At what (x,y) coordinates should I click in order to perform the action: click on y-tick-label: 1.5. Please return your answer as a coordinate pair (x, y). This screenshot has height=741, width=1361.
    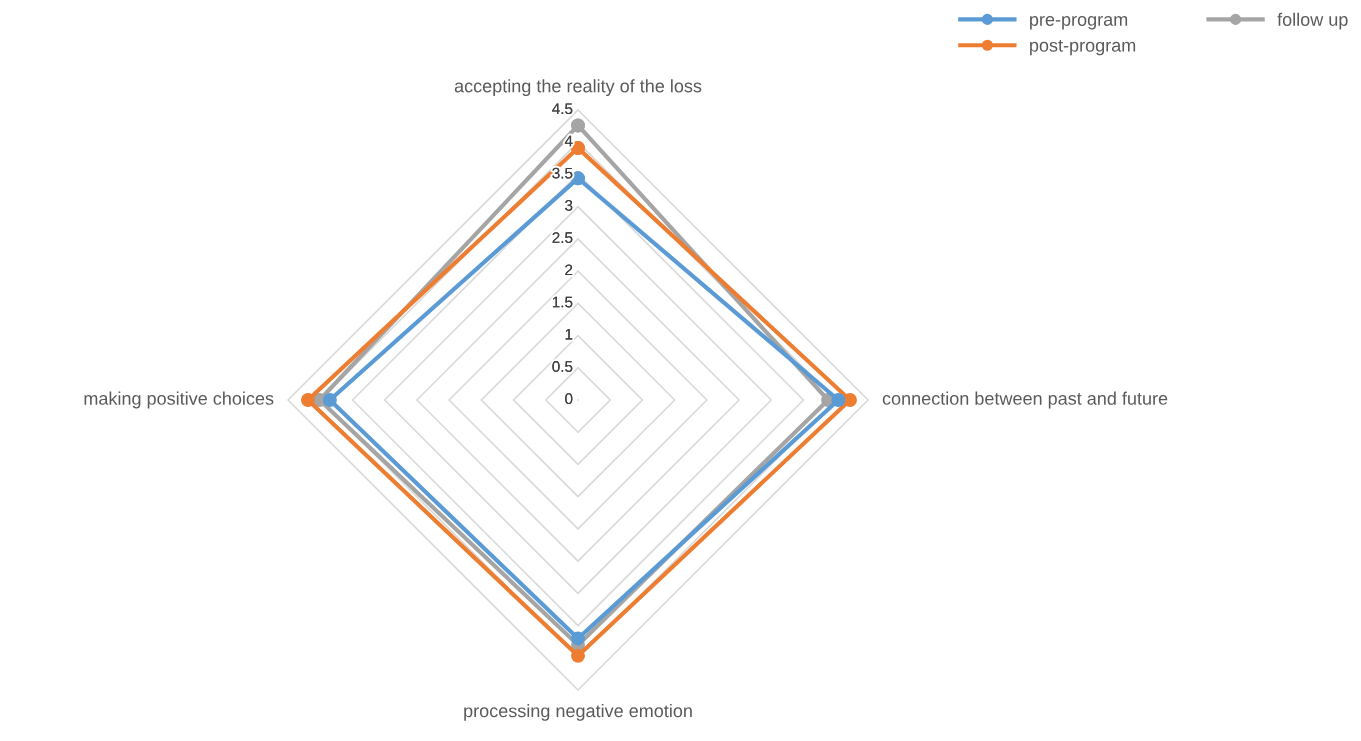
    Looking at the image, I should click on (562, 302).